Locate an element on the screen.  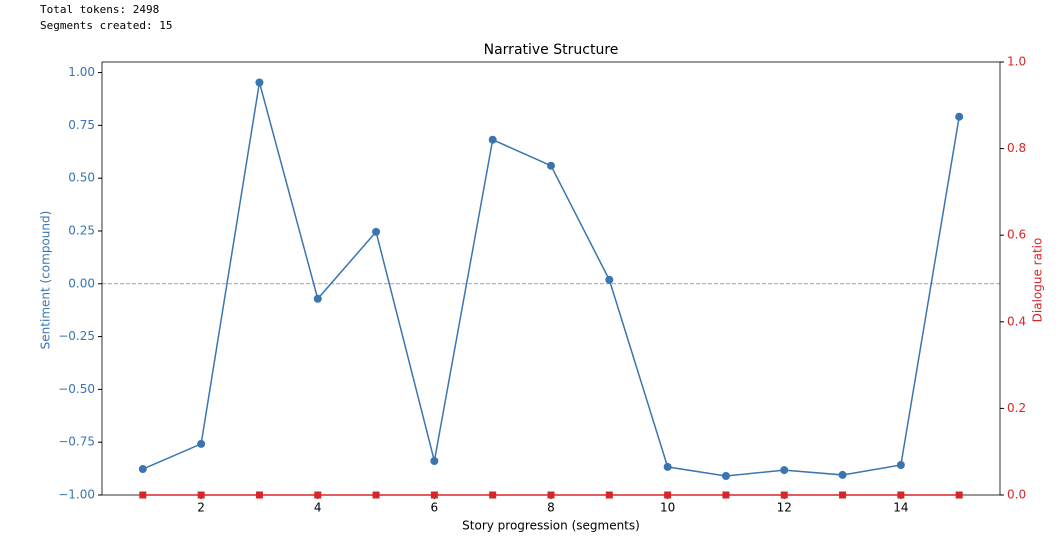
y2-tick-label: 0.8 is located at coordinates (1016, 148).